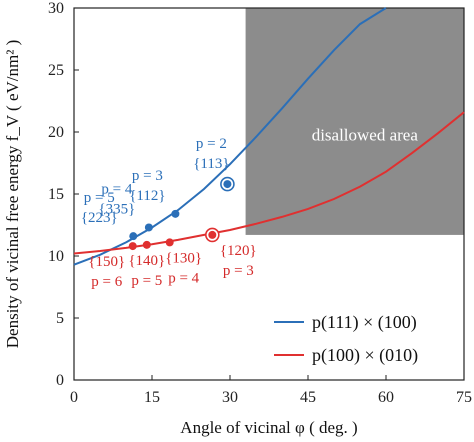 The height and width of the screenshot is (442, 474). Describe the element at coordinates (146, 261) in the screenshot. I see `point-label-plane: {140}` at that location.